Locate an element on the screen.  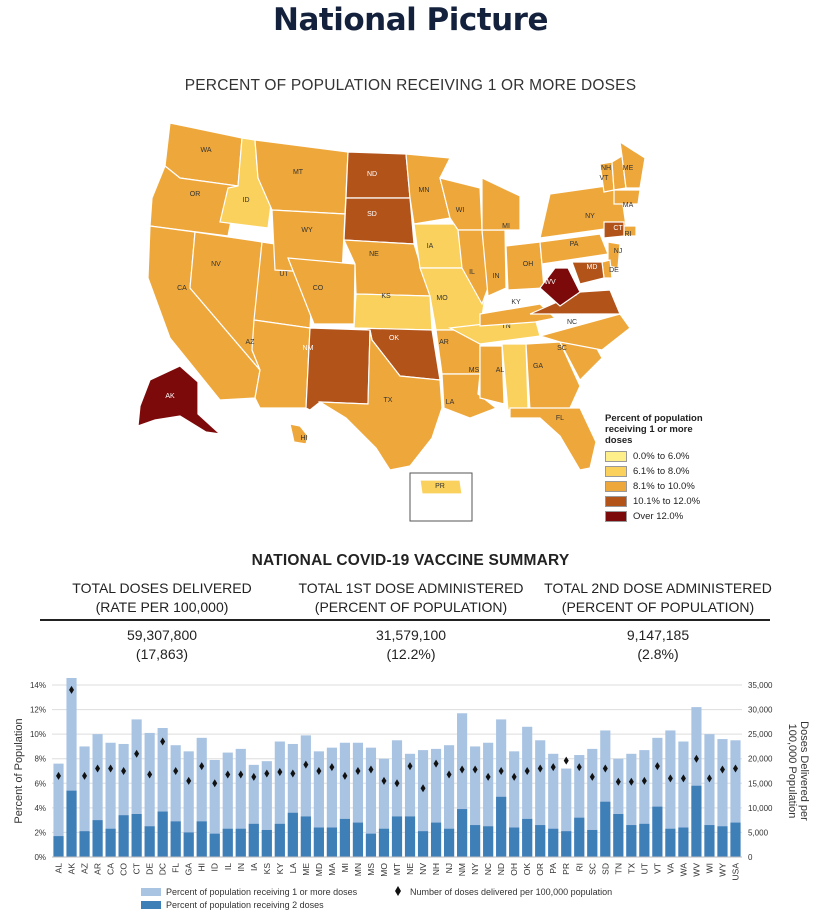
pr-inset-box is located at coordinates (441, 497).